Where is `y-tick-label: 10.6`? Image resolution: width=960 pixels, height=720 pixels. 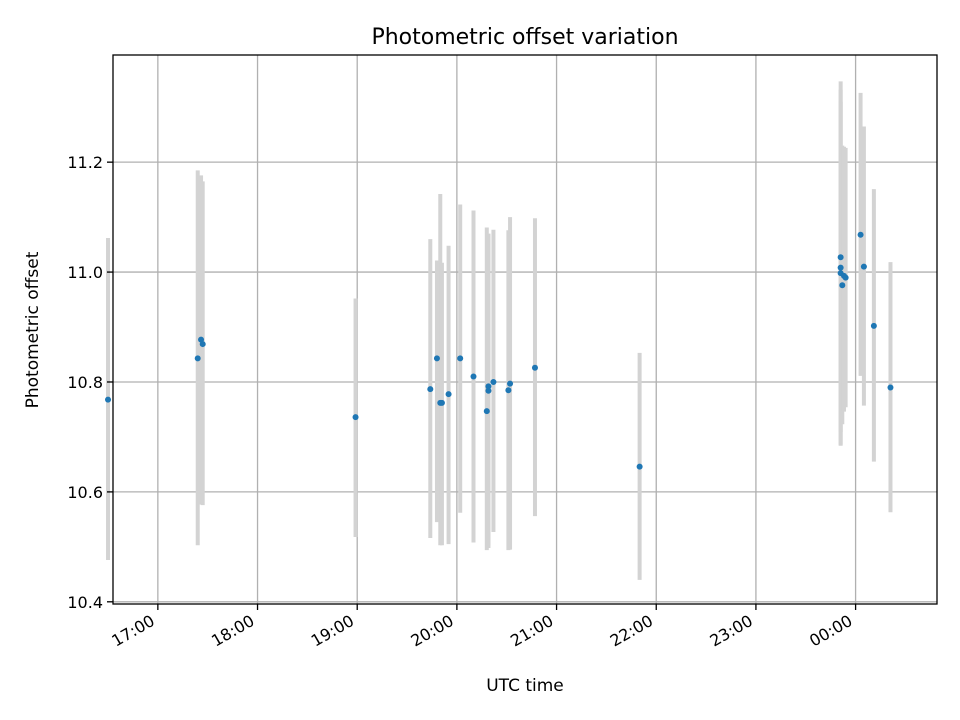 y-tick-label: 10.6 is located at coordinates (85, 492).